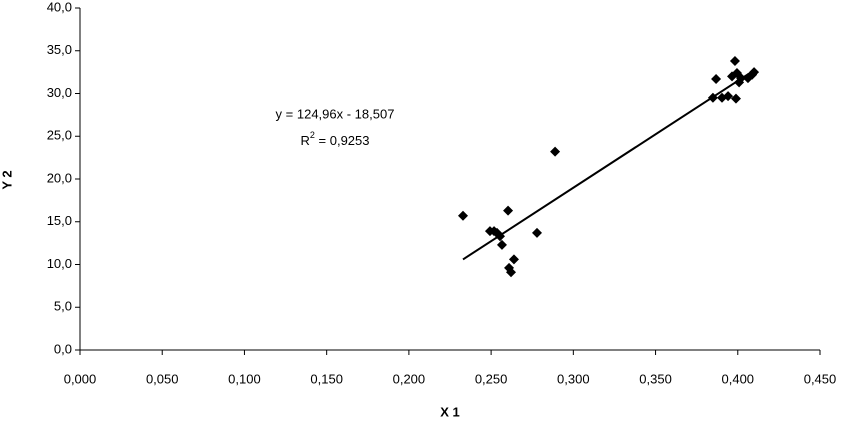  What do you see at coordinates (162, 378) in the screenshot?
I see `x-tick-label: 0,050` at bounding box center [162, 378].